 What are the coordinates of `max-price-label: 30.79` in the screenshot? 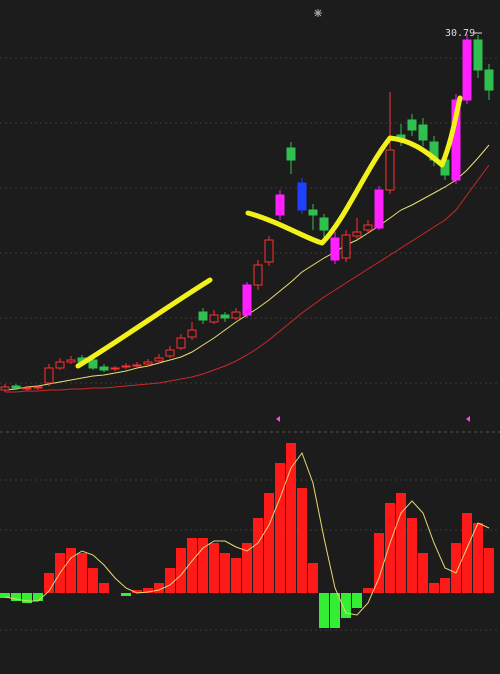 It's located at (460, 33).